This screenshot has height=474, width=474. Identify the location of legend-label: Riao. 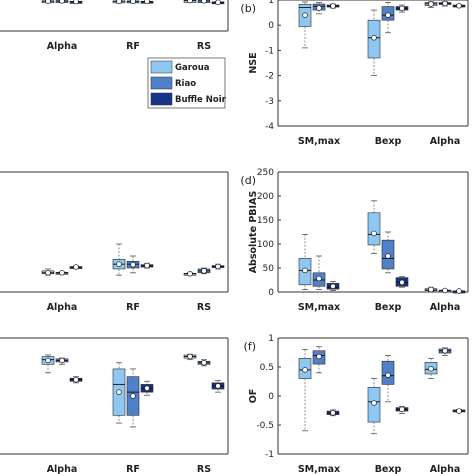
(185, 84).